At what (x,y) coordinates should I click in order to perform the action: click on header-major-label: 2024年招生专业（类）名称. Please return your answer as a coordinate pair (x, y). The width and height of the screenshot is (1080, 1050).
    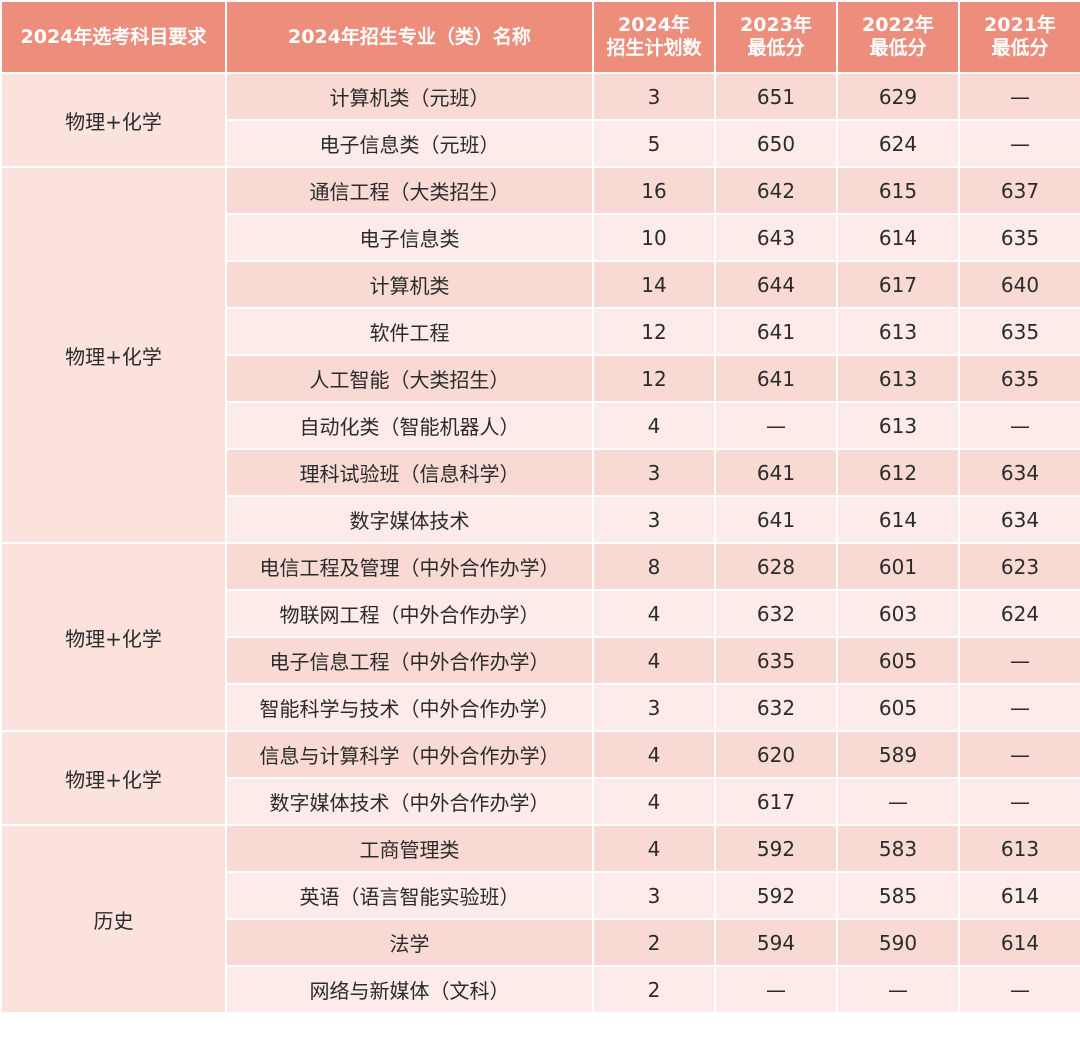
    Looking at the image, I should click on (409, 36).